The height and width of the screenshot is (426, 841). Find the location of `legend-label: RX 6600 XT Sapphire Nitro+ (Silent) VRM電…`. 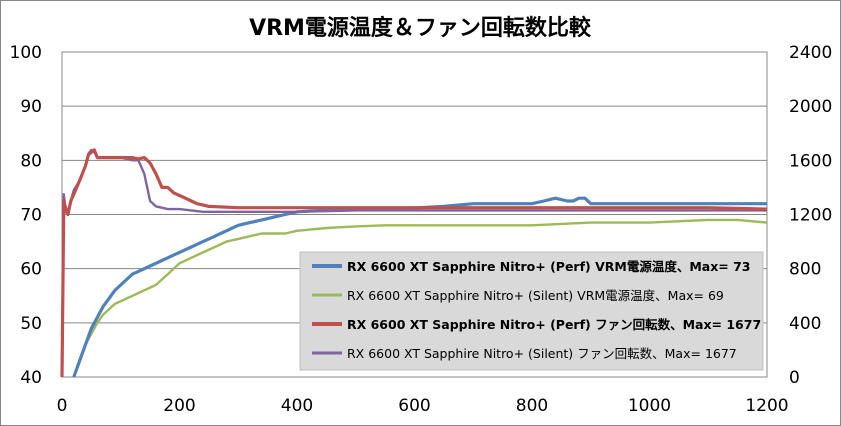

legend-label: RX 6600 XT Sapphire Nitro+ (Silent) VRM電… is located at coordinates (535, 295).